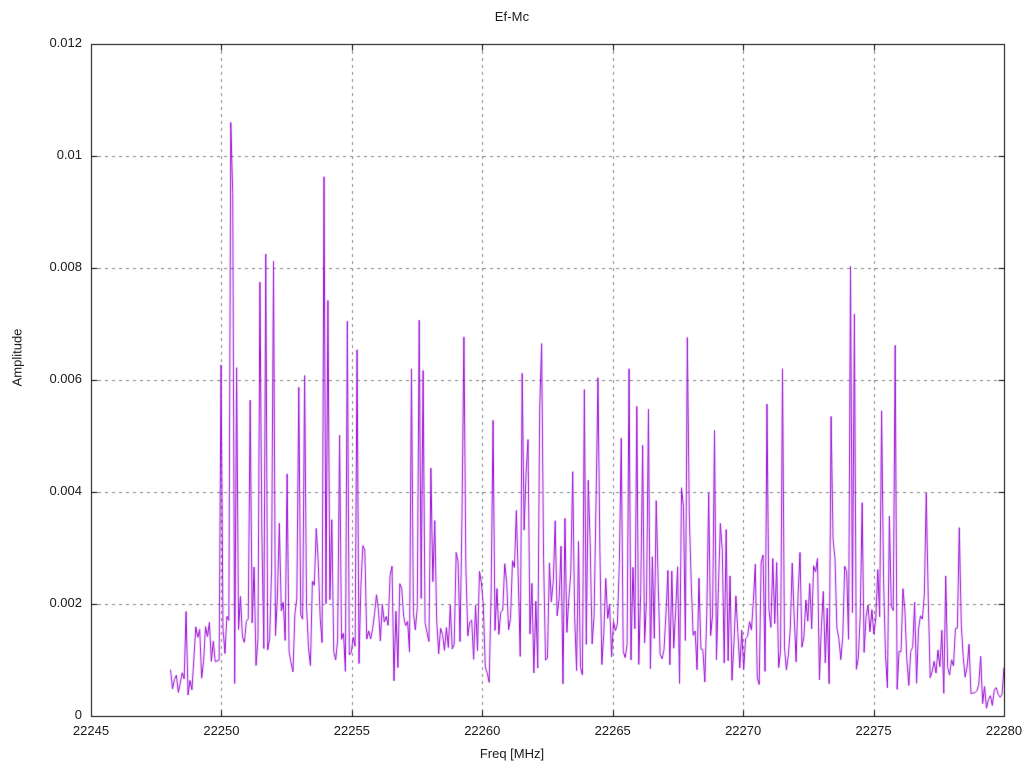 The image size is (1024, 768). What do you see at coordinates (873, 730) in the screenshot?
I see `x-tick-label: 22275` at bounding box center [873, 730].